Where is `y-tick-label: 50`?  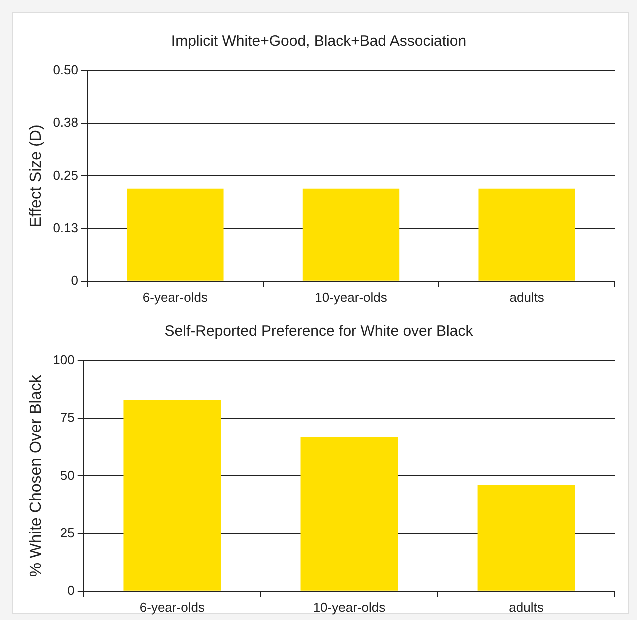 y-tick-label: 50 is located at coordinates (67, 475).